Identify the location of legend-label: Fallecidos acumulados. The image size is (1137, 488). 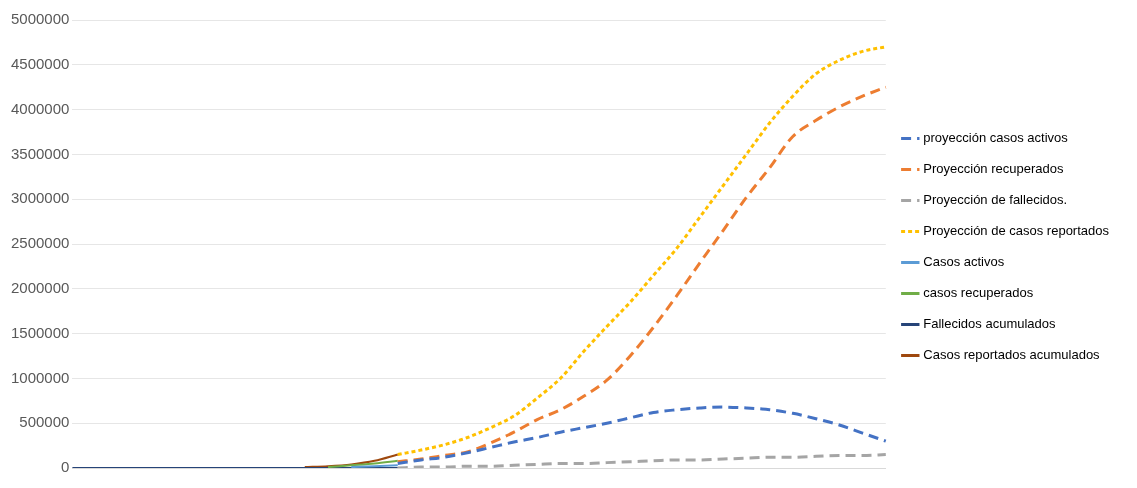
(990, 324).